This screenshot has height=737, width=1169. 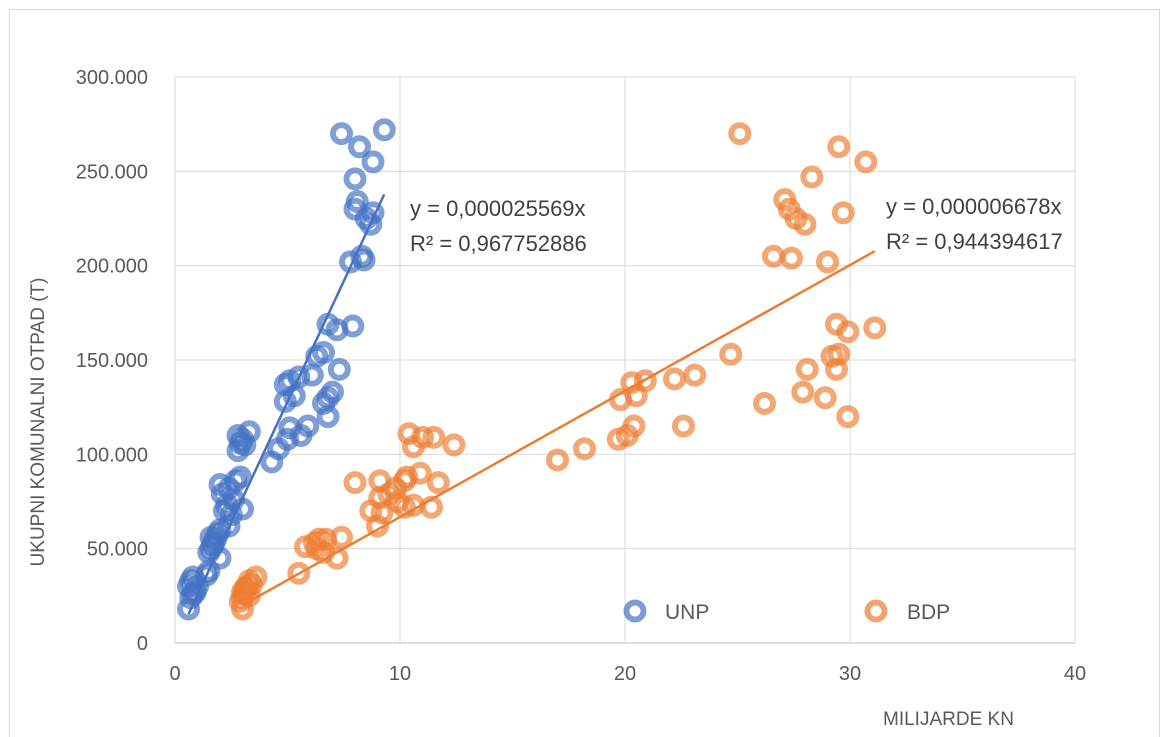 I want to click on y-tick-label: 300.000, so click(x=112, y=78).